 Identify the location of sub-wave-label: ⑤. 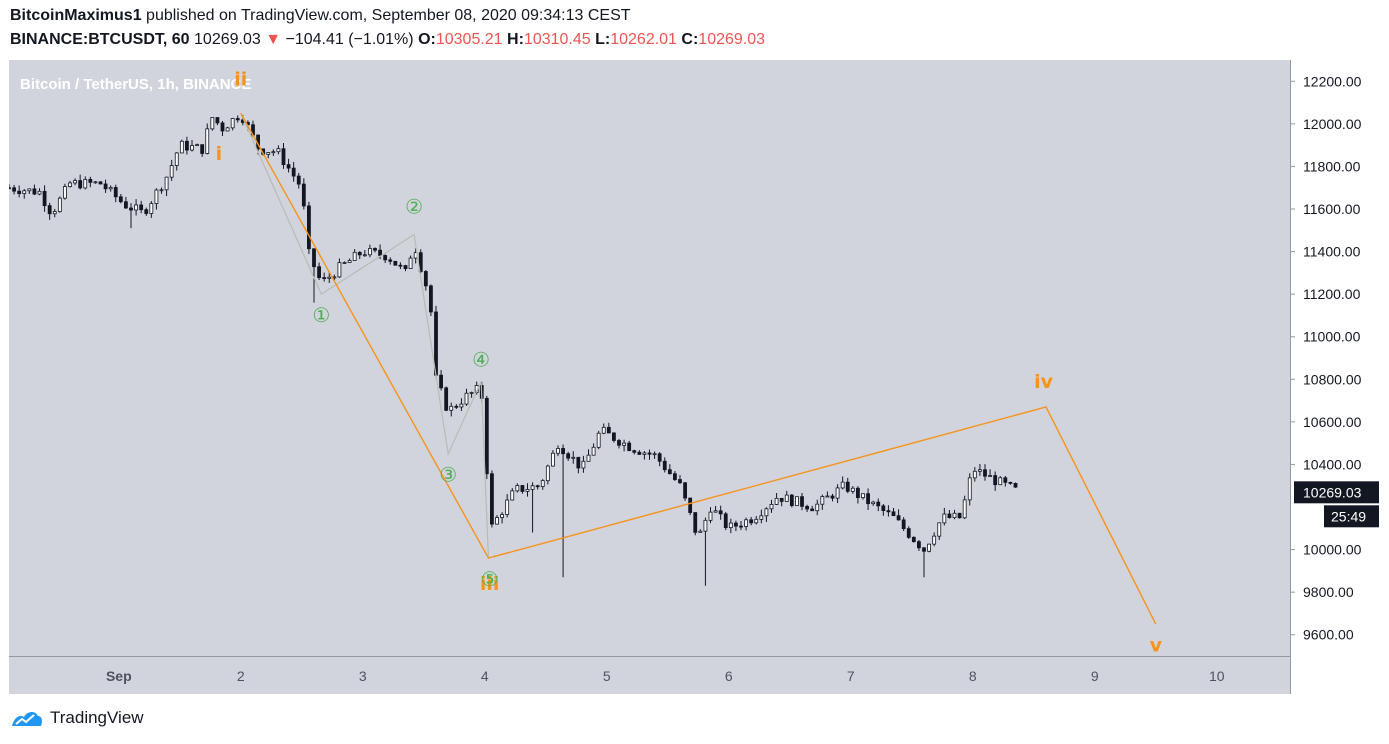
(490, 579).